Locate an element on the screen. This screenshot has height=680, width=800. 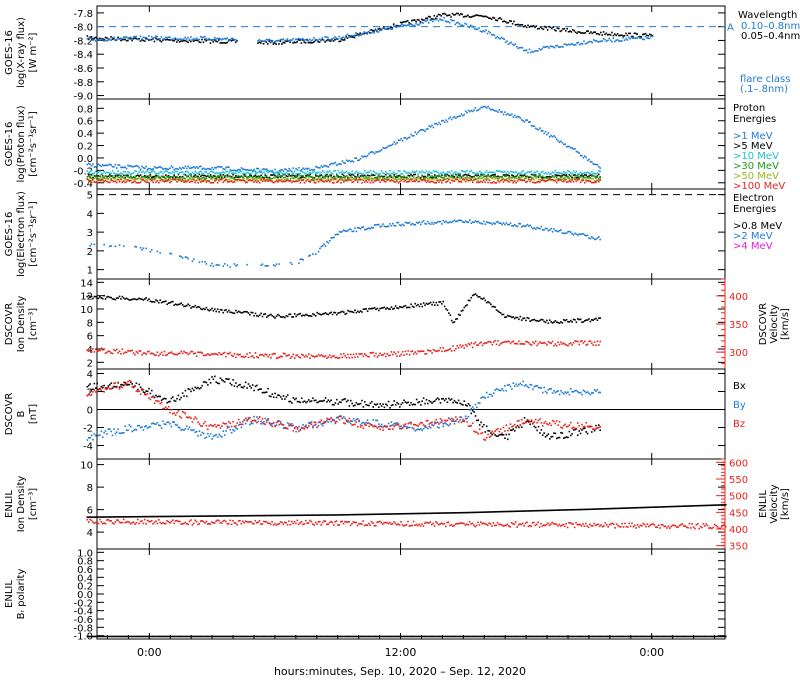
series--10-mev is located at coordinates (343, 172).